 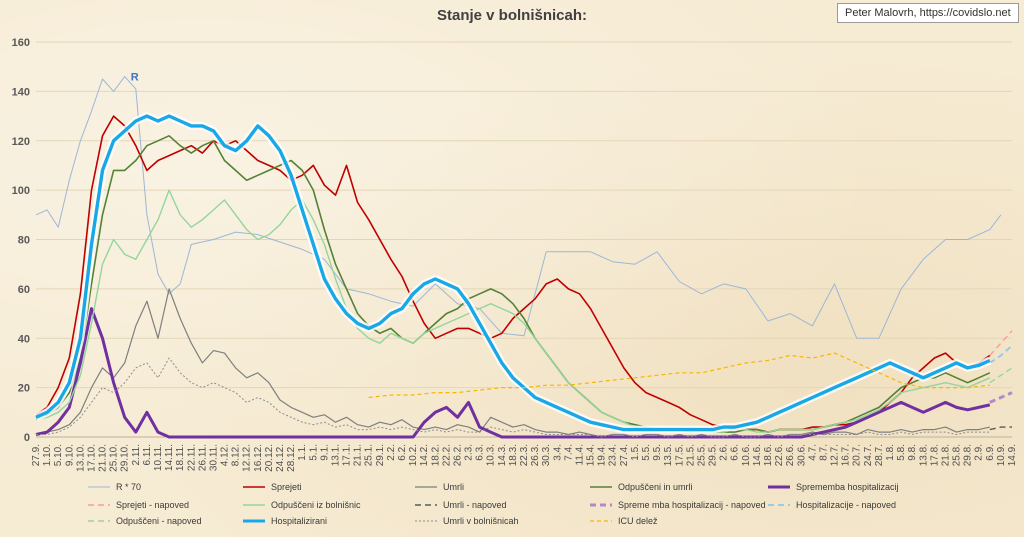 I want to click on y-tick-label: 100, so click(x=21, y=191).